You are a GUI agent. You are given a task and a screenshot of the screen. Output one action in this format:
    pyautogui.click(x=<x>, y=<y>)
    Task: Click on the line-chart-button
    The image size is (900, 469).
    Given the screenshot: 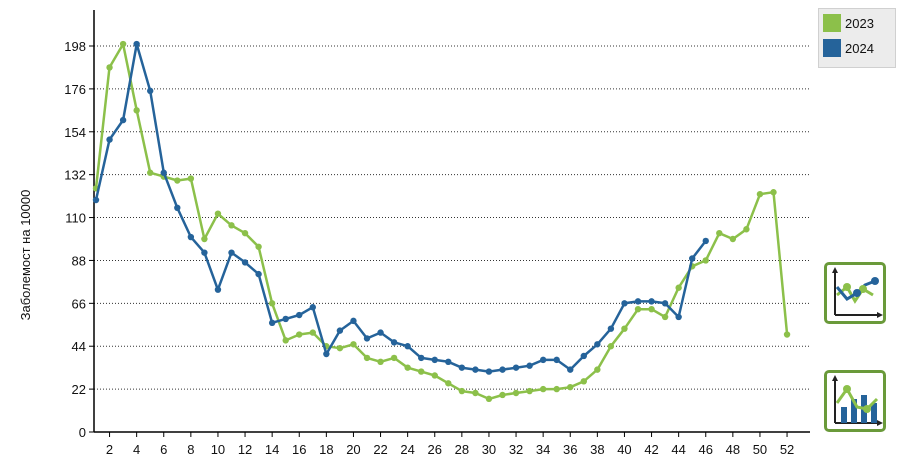 What is the action you would take?
    pyautogui.click(x=855, y=293)
    